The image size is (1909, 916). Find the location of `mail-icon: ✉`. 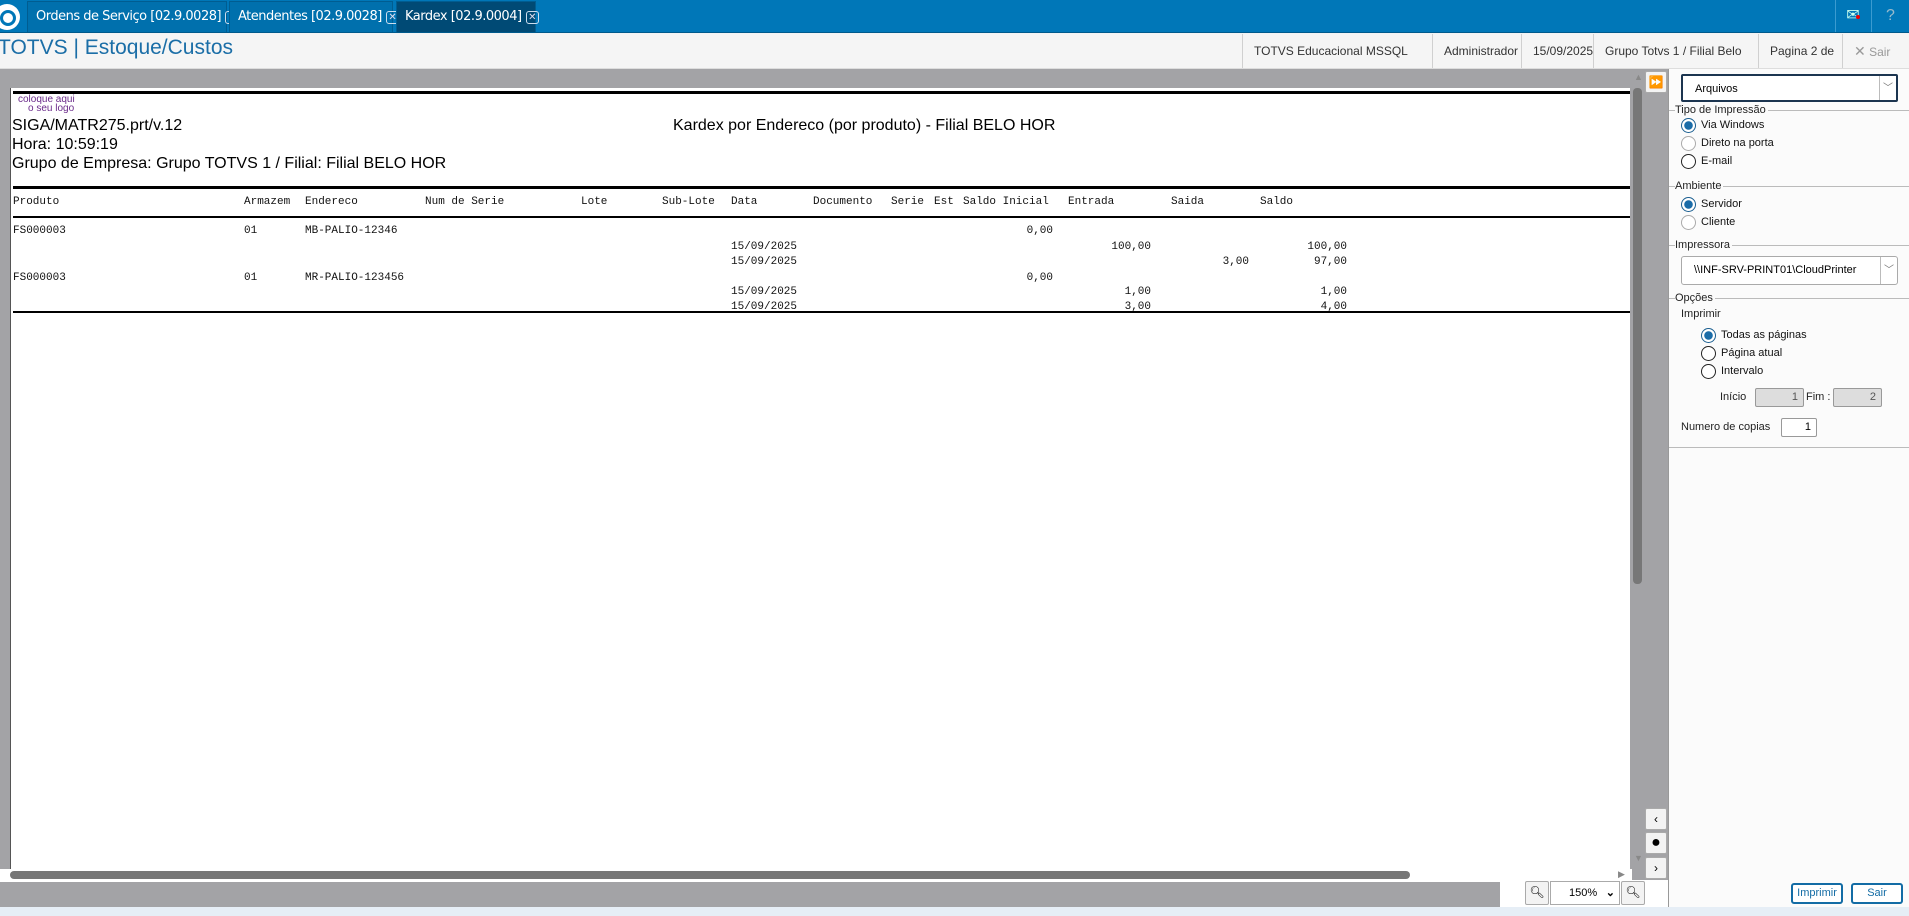

mail-icon: ✉ is located at coordinates (1852, 16).